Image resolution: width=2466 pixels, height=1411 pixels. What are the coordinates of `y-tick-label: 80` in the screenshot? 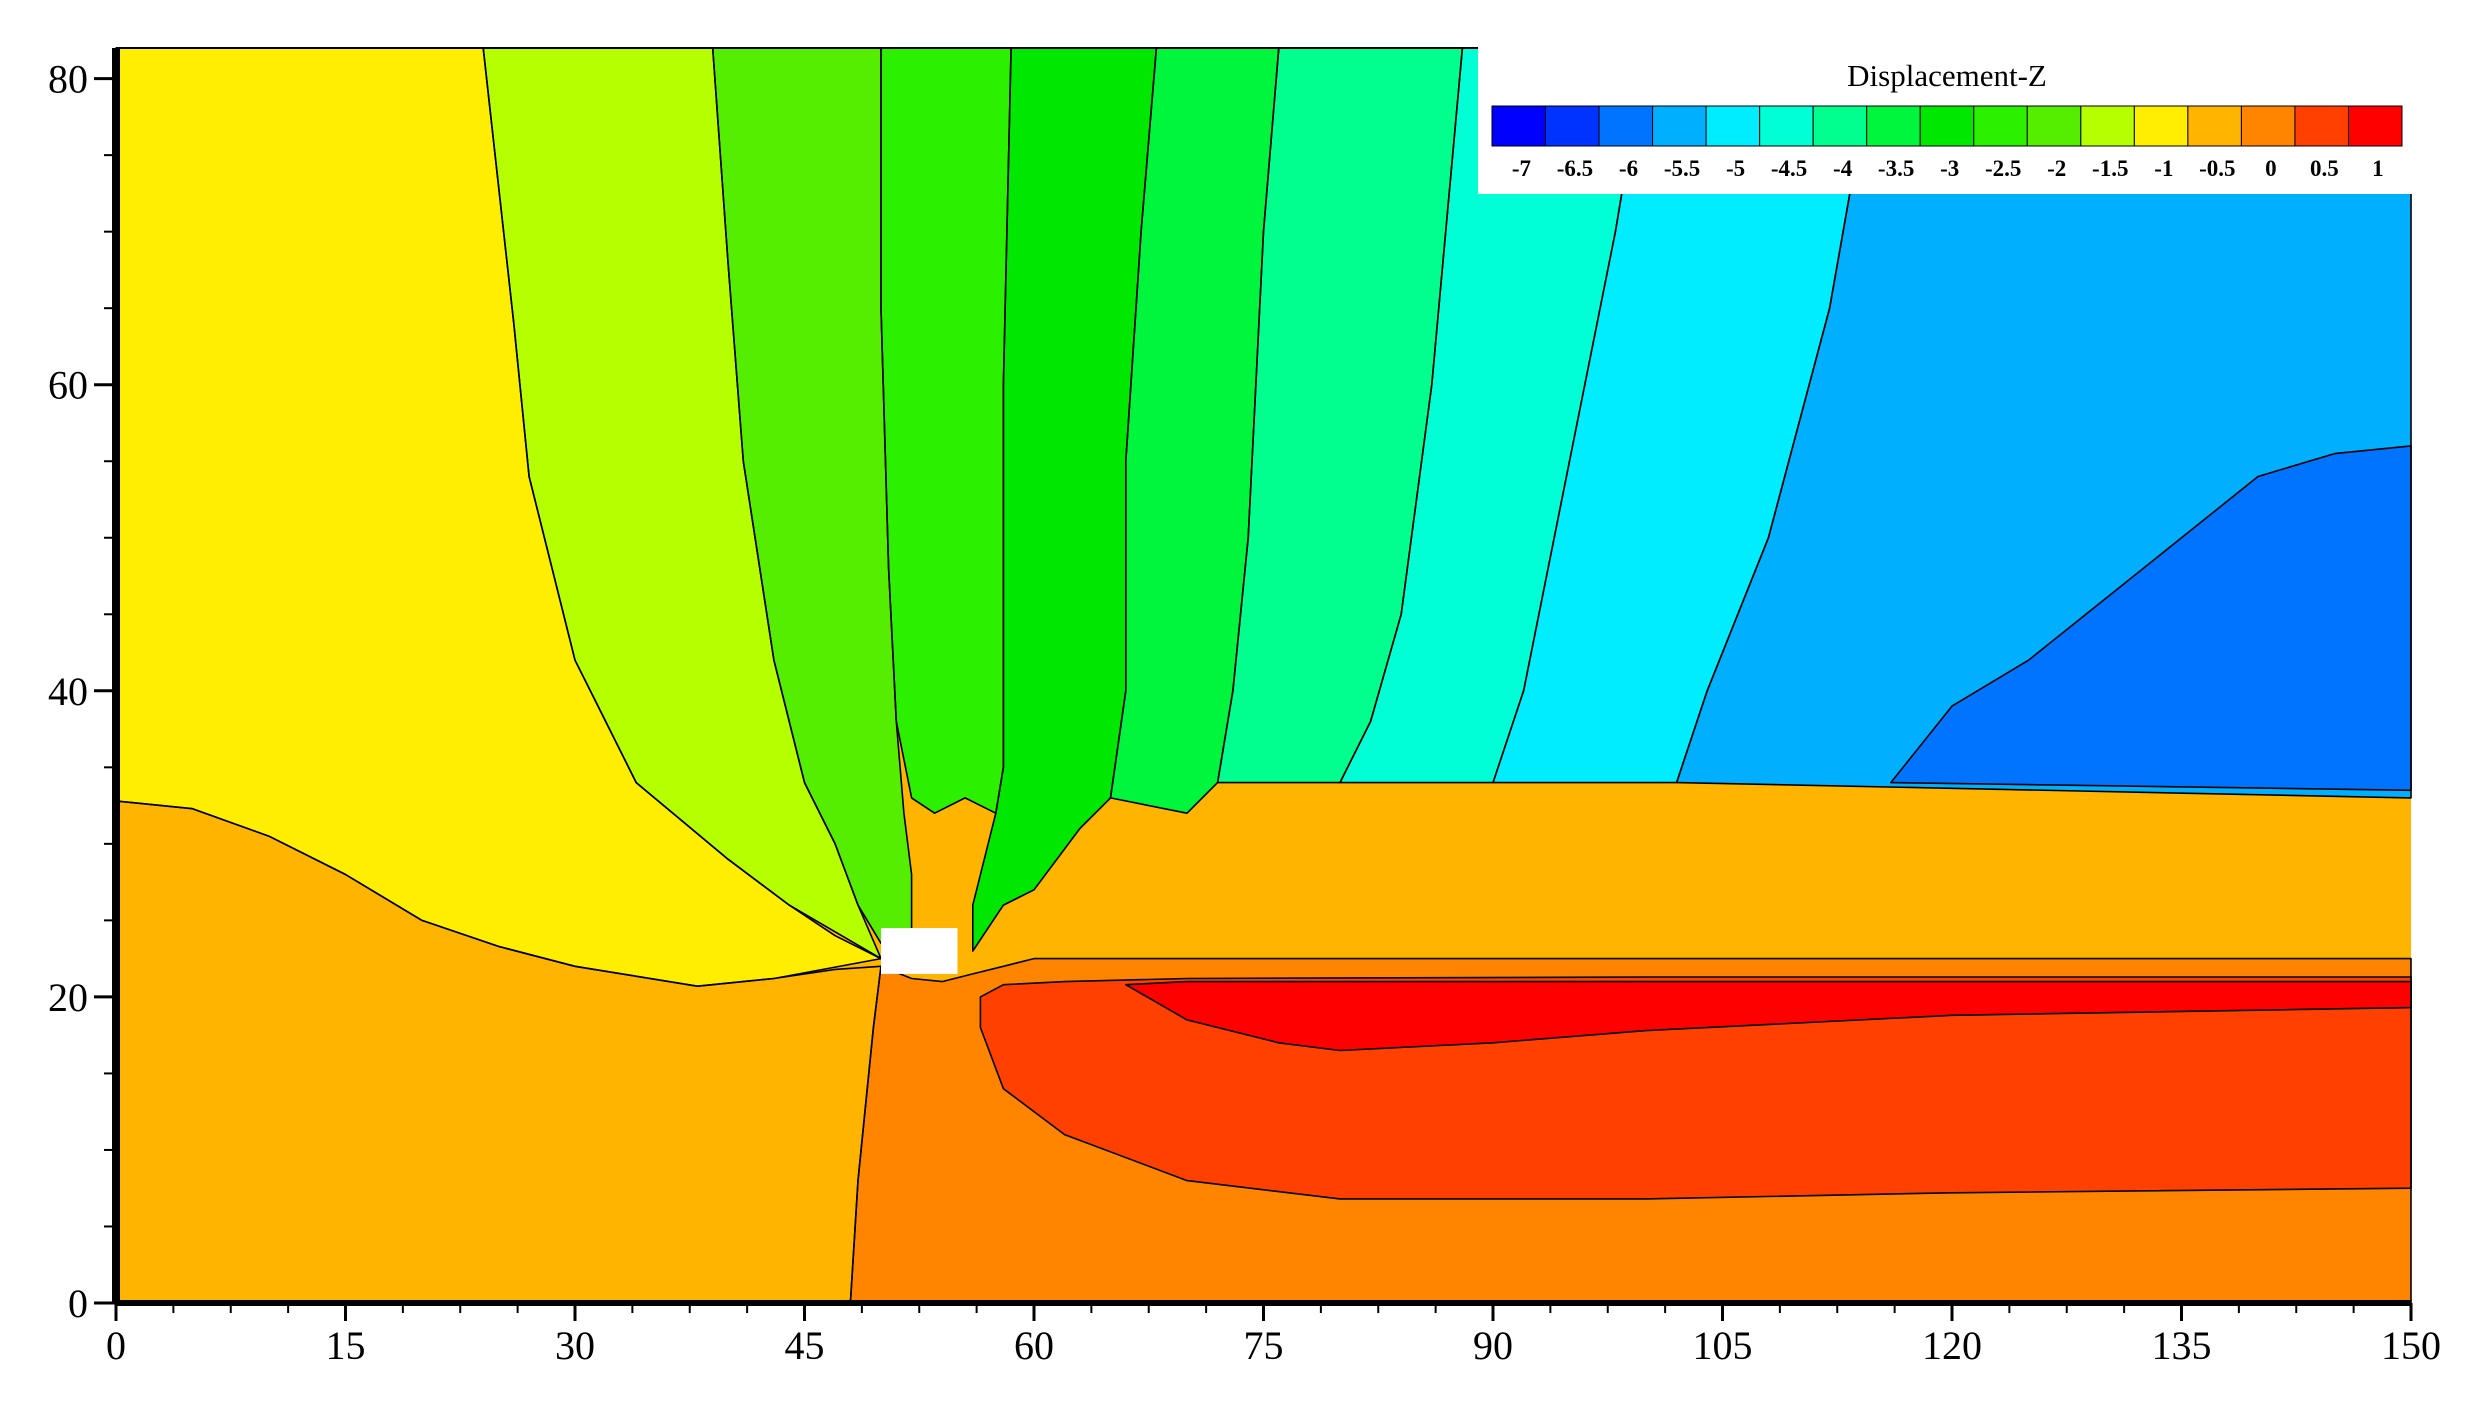 It's located at (68, 79).